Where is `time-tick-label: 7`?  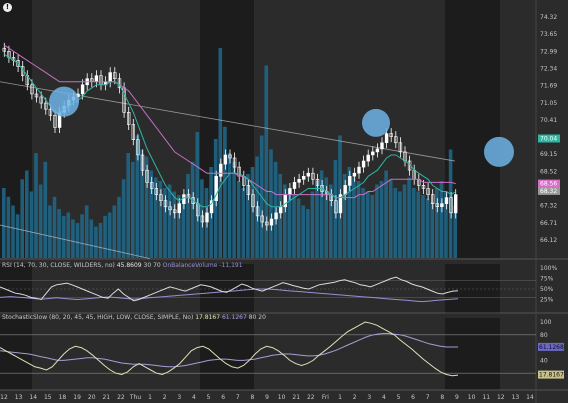
time-tick-label: 7 is located at coordinates (428, 397).